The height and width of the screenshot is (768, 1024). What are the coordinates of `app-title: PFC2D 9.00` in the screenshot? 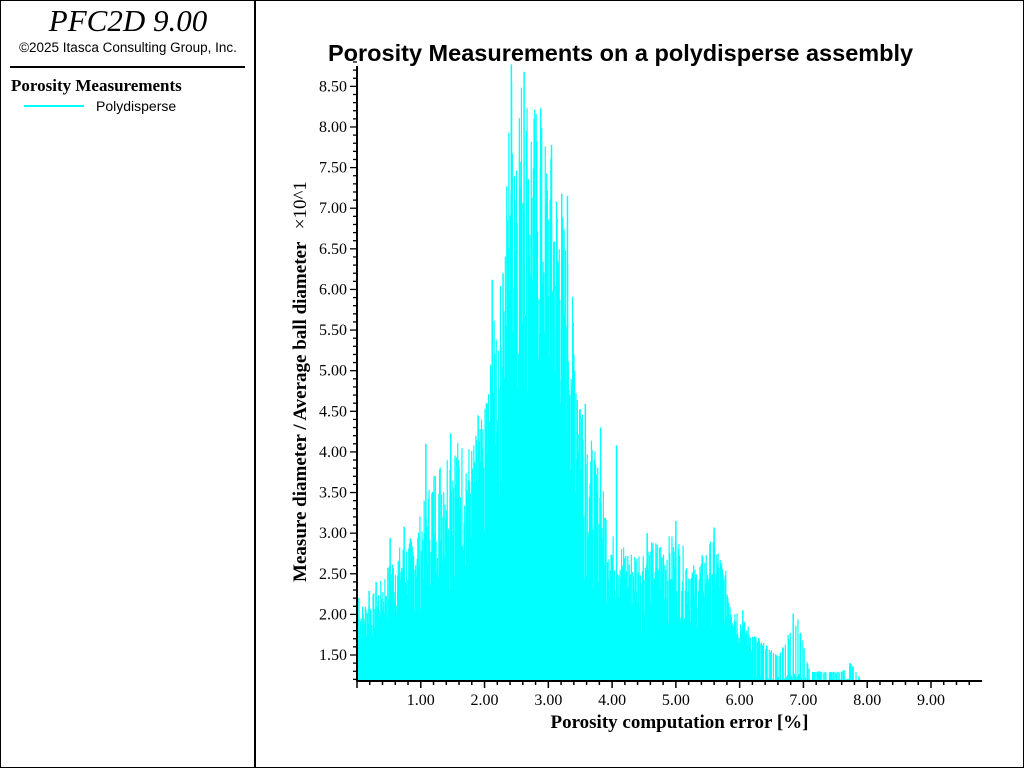 It's located at (128, 20).